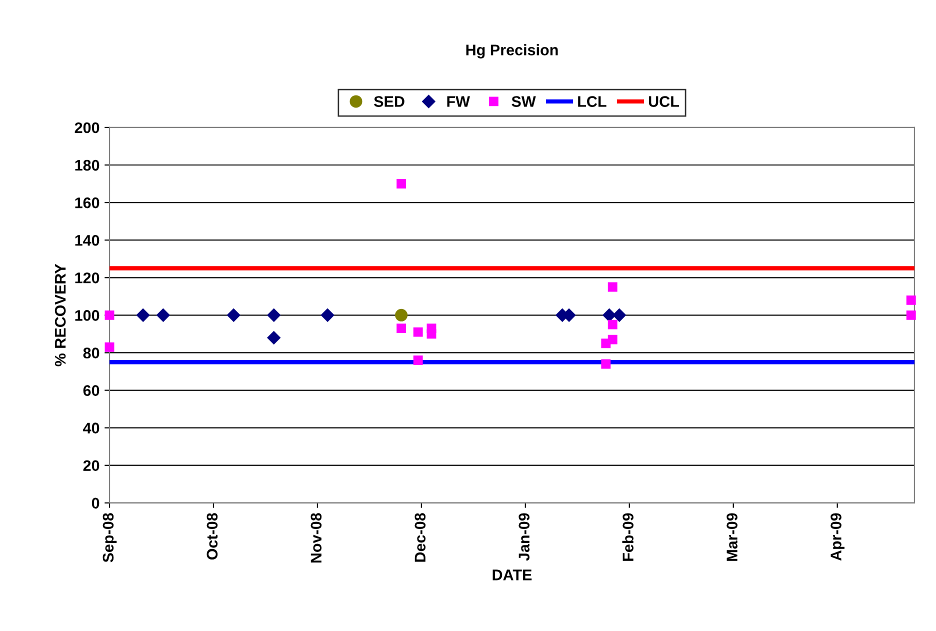 This screenshot has width=936, height=631. Describe the element at coordinates (87, 240) in the screenshot. I see `y-tick-label: 140` at that location.